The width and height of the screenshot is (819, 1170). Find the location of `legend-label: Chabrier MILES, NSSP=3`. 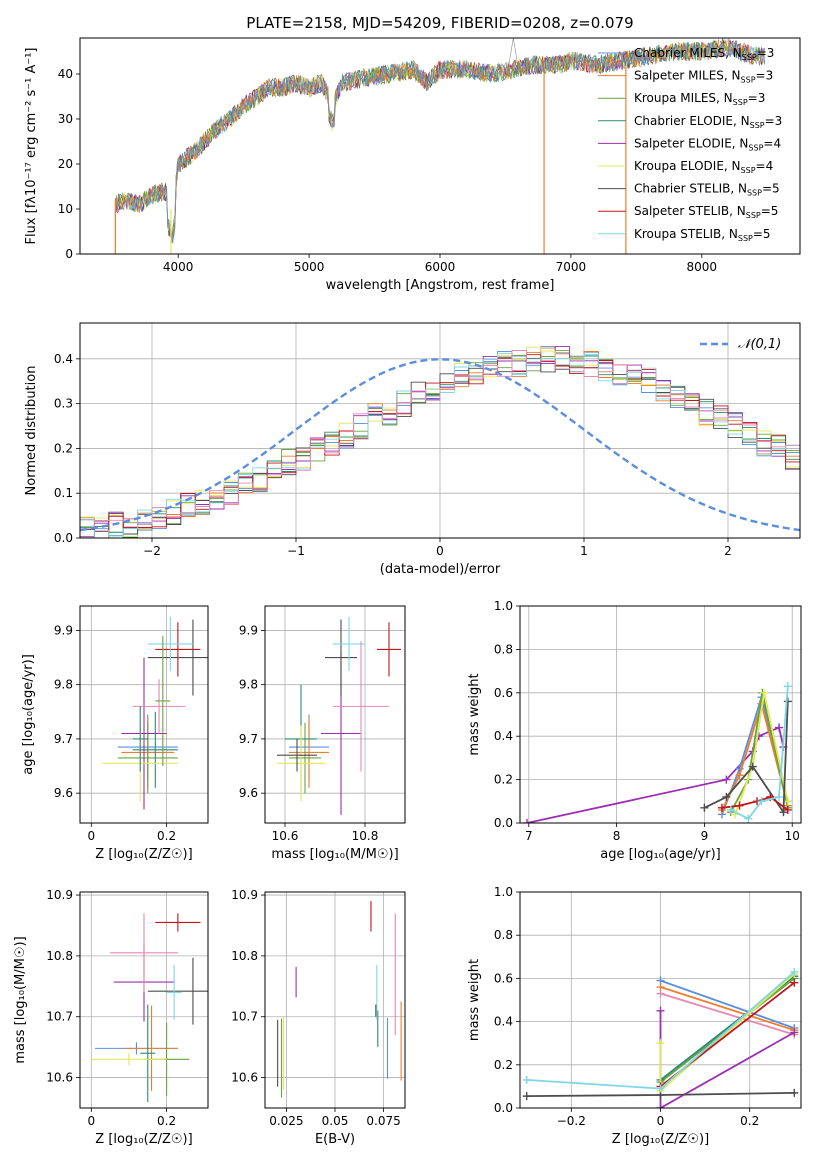

legend-label: Chabrier MILES, NSSP=3 is located at coordinates (704, 54).